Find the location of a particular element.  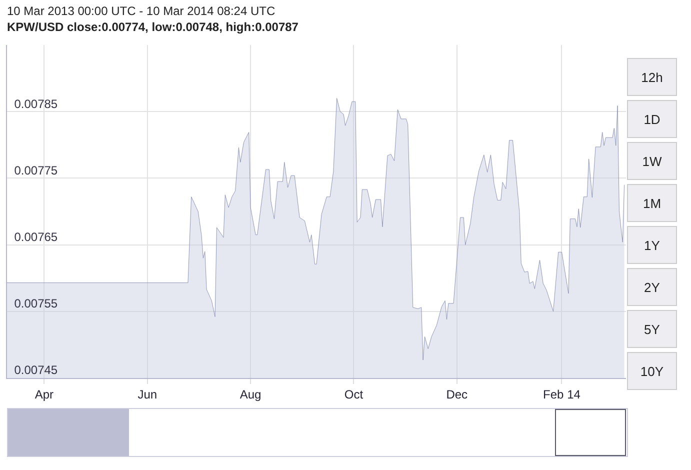

x-tick-label: Oct is located at coordinates (354, 394).